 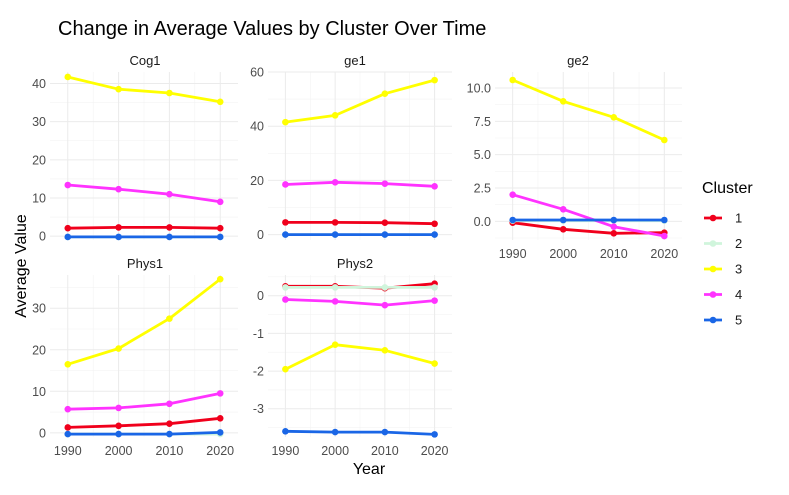 I want to click on y-axis-title: Average Value, so click(x=21, y=266).